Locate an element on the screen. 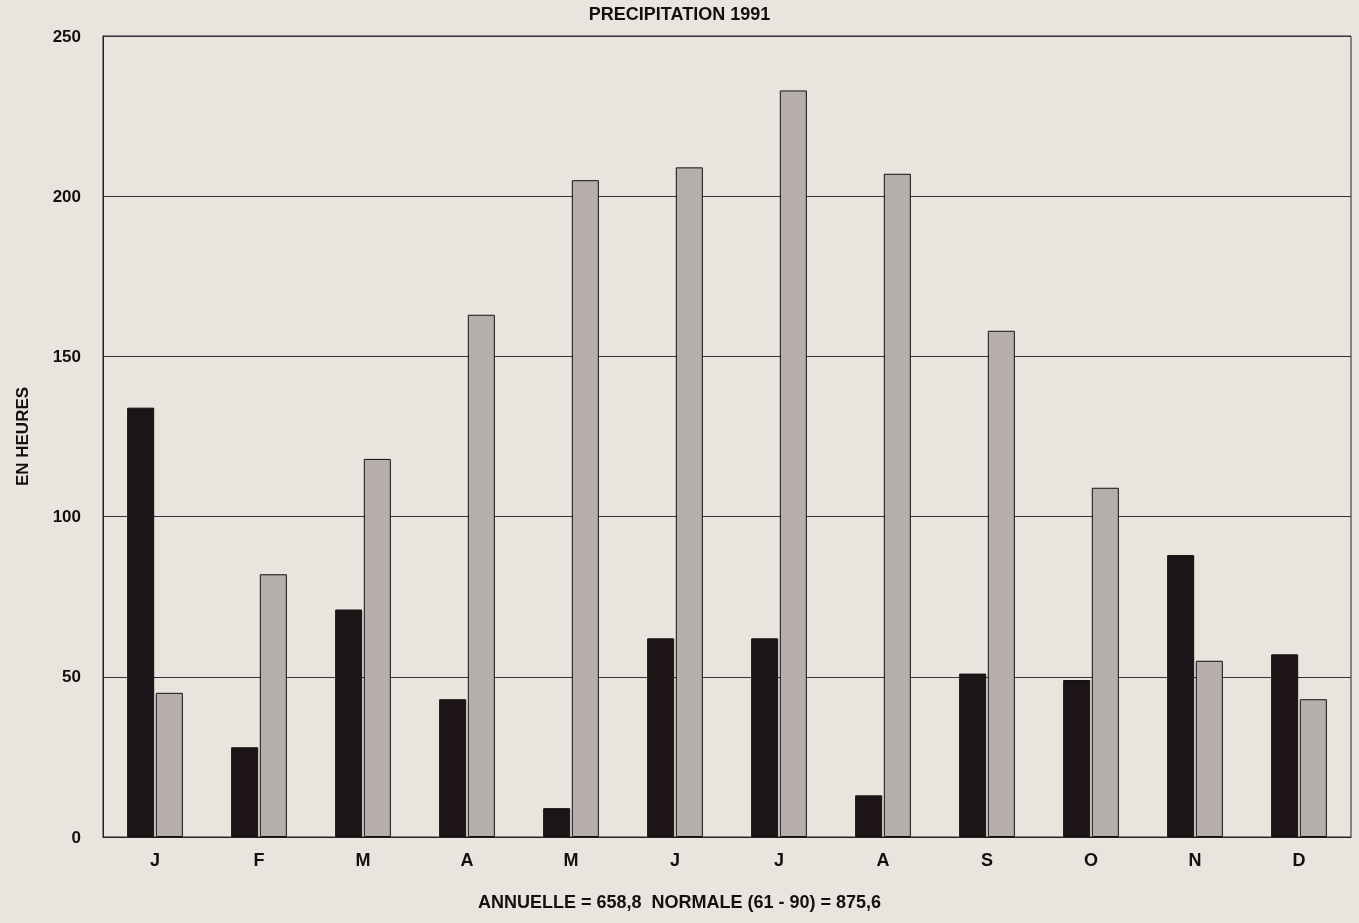 Image resolution: width=1359 pixels, height=923 pixels. text: ANNUELLE = 658,8 NORMALE (61 - 90) = 875,6 is located at coordinates (679, 902).